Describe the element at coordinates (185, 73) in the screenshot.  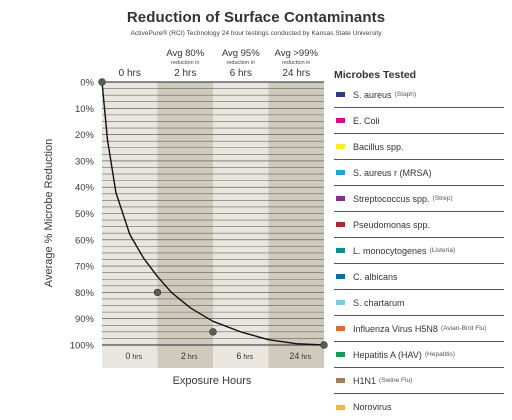
I see `header-time: 2 hrs` at that location.